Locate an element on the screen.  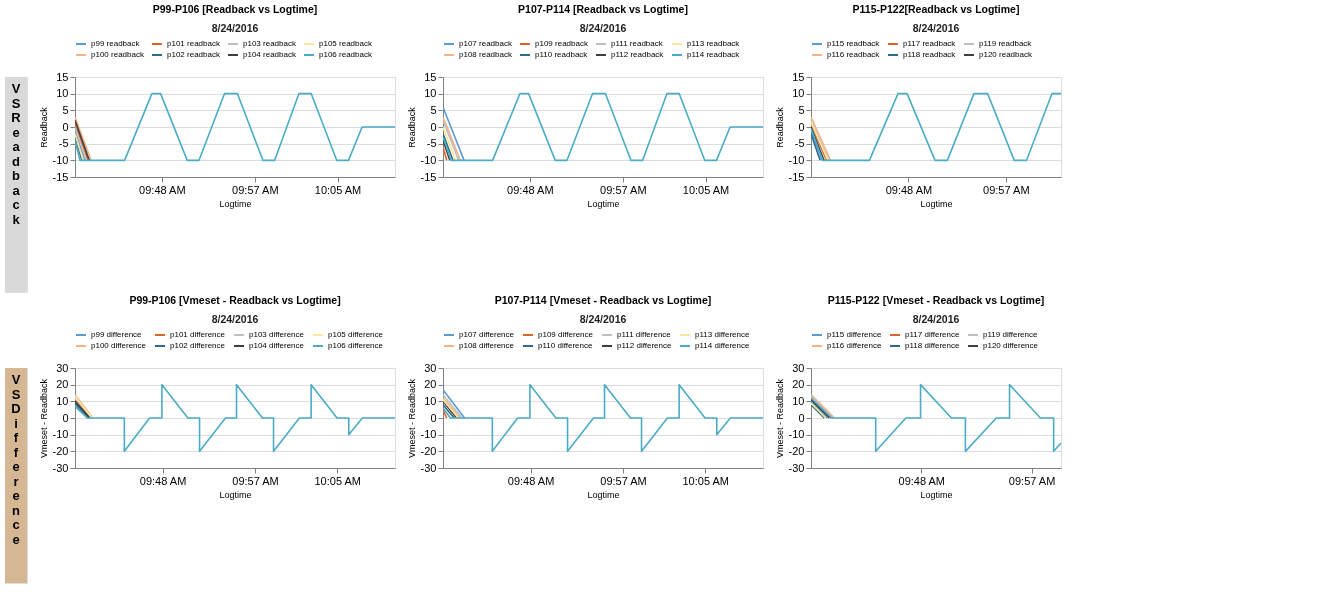
legend-label: p110 readback is located at coordinates (562, 54).